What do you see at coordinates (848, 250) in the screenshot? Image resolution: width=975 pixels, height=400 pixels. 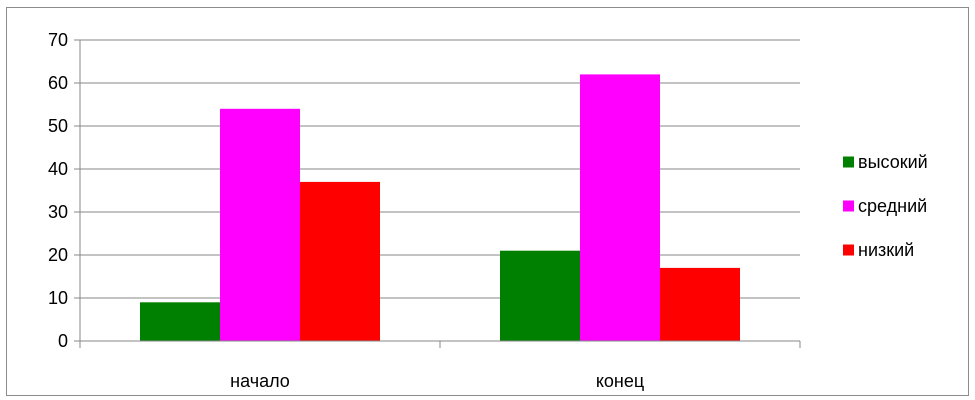 I see `legend-swatch-низкий` at bounding box center [848, 250].